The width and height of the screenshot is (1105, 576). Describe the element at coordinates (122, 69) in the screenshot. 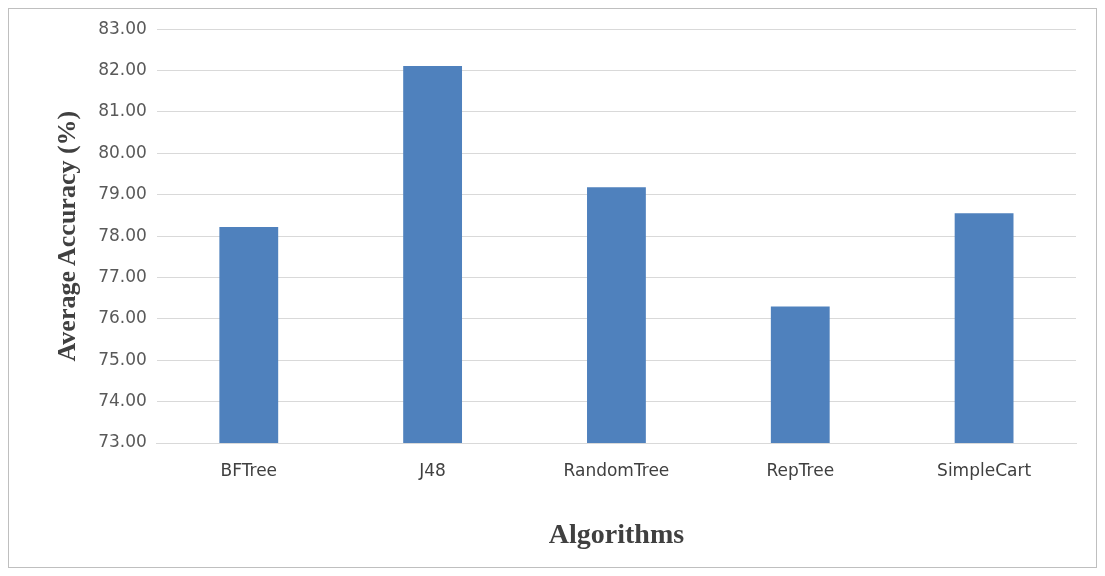

I see `y-tick-label: 82.00` at that location.